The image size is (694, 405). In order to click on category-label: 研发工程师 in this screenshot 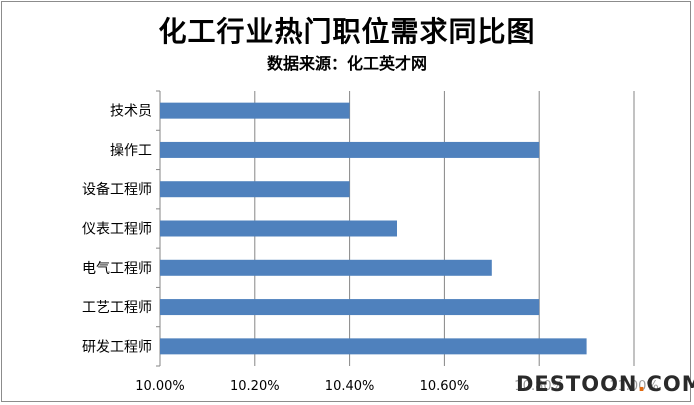, I will do `click(117, 347)`.